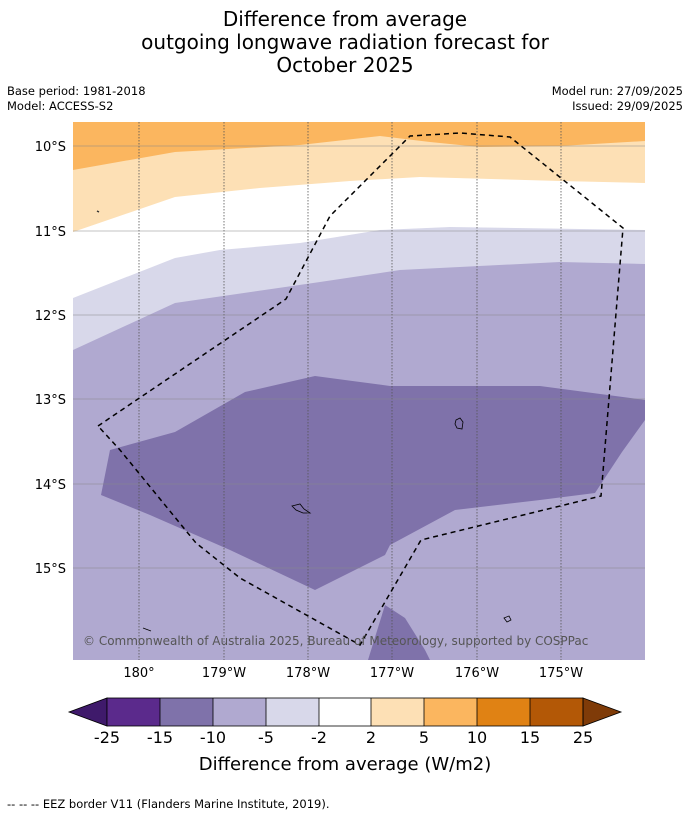 The width and height of the screenshot is (690, 816). Describe the element at coordinates (345, 764) in the screenshot. I see `colorbar-label: Difference from average (W/m2)` at that location.